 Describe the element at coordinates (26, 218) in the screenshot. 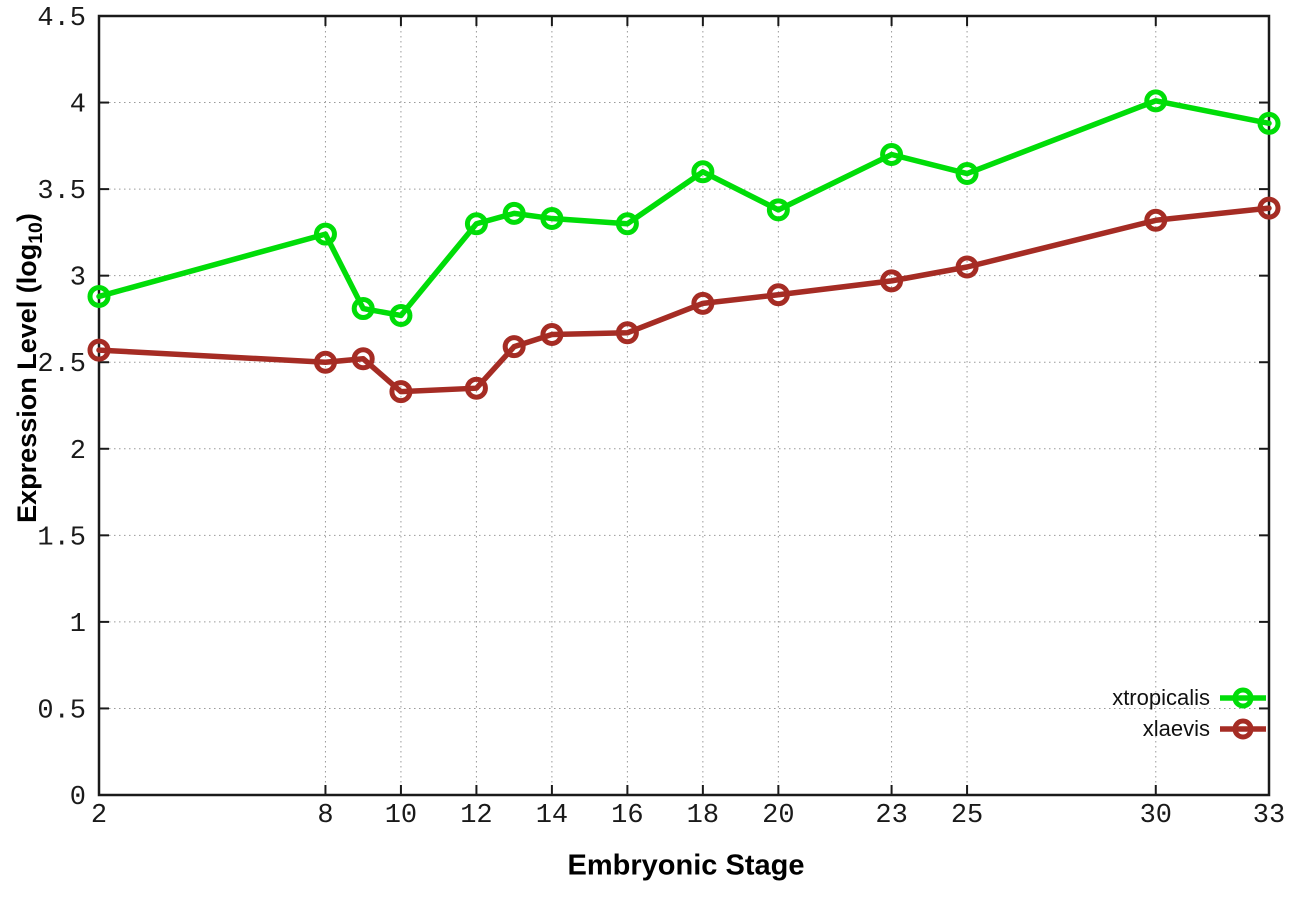

I see `y-axis-title-suffix: )` at that location.